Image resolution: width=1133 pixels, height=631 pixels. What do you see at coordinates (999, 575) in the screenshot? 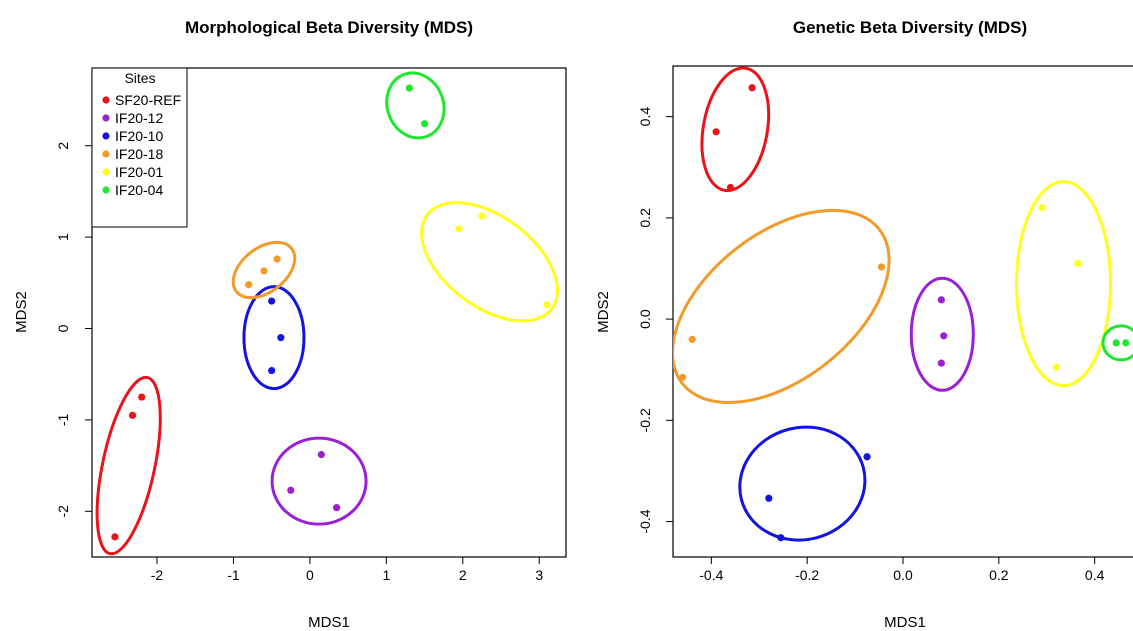
I see `x-tick-label: 0.2` at bounding box center [999, 575].